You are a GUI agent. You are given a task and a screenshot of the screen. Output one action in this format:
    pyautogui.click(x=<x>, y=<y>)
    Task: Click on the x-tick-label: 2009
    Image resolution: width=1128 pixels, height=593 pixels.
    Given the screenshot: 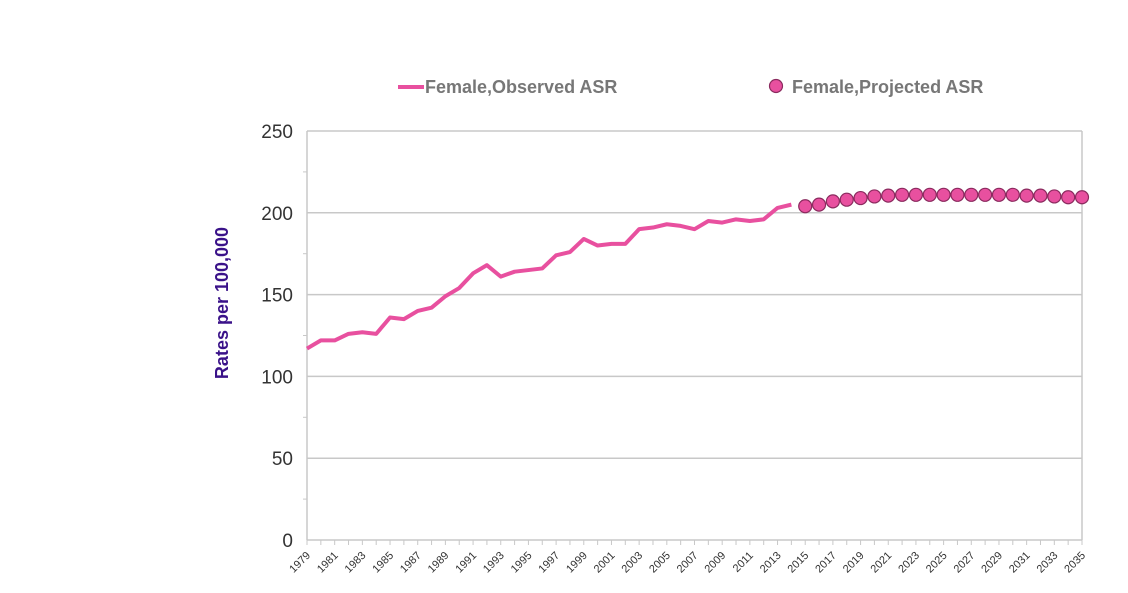 What is the action you would take?
    pyautogui.click(x=716, y=563)
    